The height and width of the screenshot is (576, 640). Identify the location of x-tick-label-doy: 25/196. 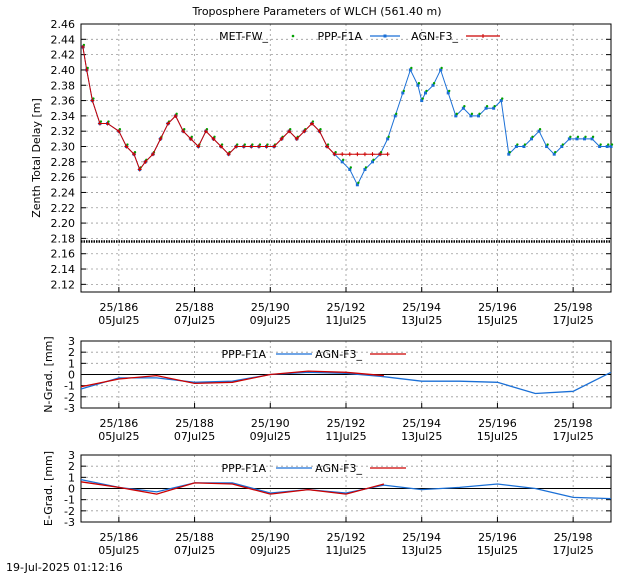
(497, 307).